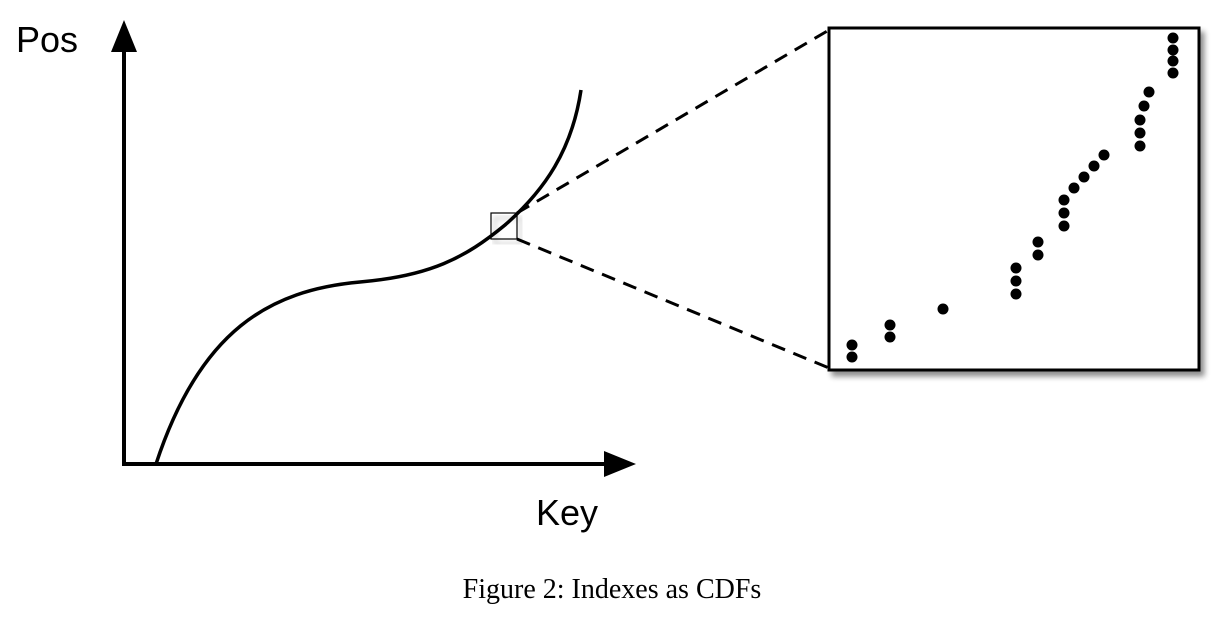 Image resolution: width=1224 pixels, height=620 pixels. I want to click on zoom-connector-top, so click(673, 121).